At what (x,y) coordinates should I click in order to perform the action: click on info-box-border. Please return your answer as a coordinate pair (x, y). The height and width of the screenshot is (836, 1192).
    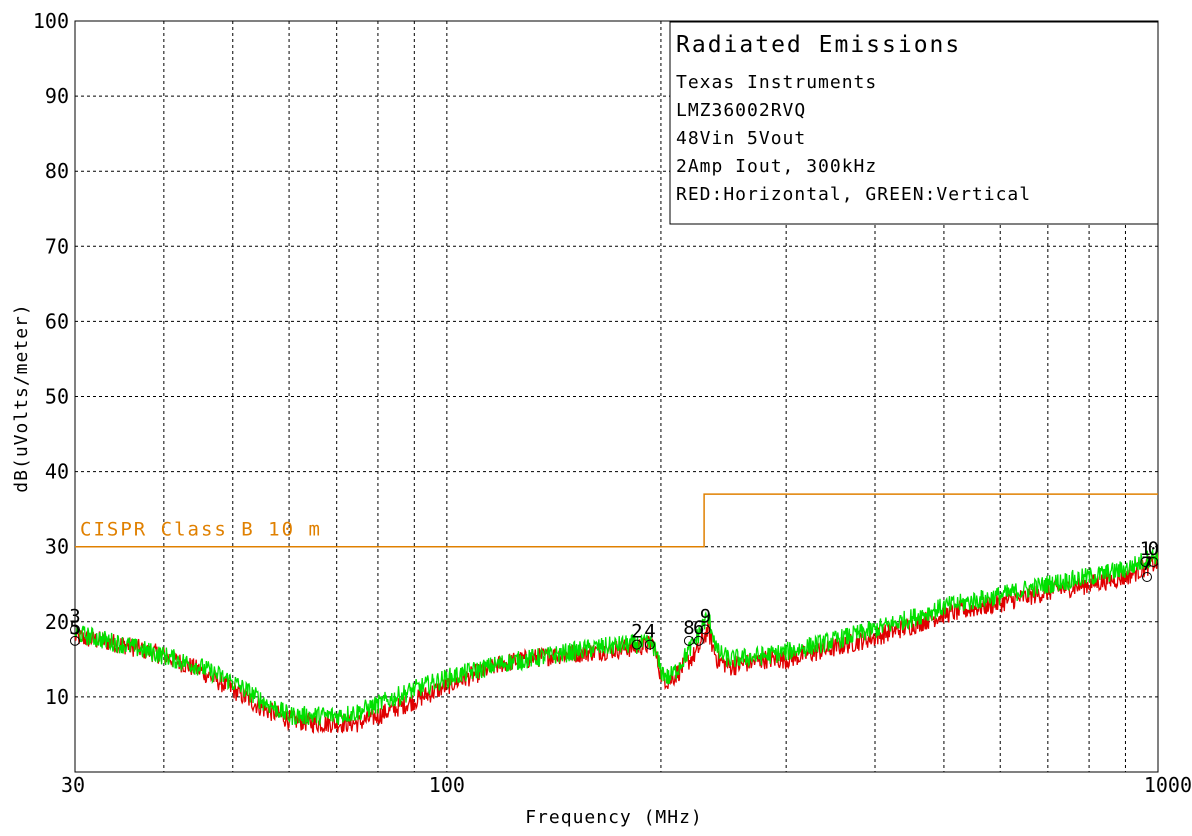
    Looking at the image, I should click on (914, 123).